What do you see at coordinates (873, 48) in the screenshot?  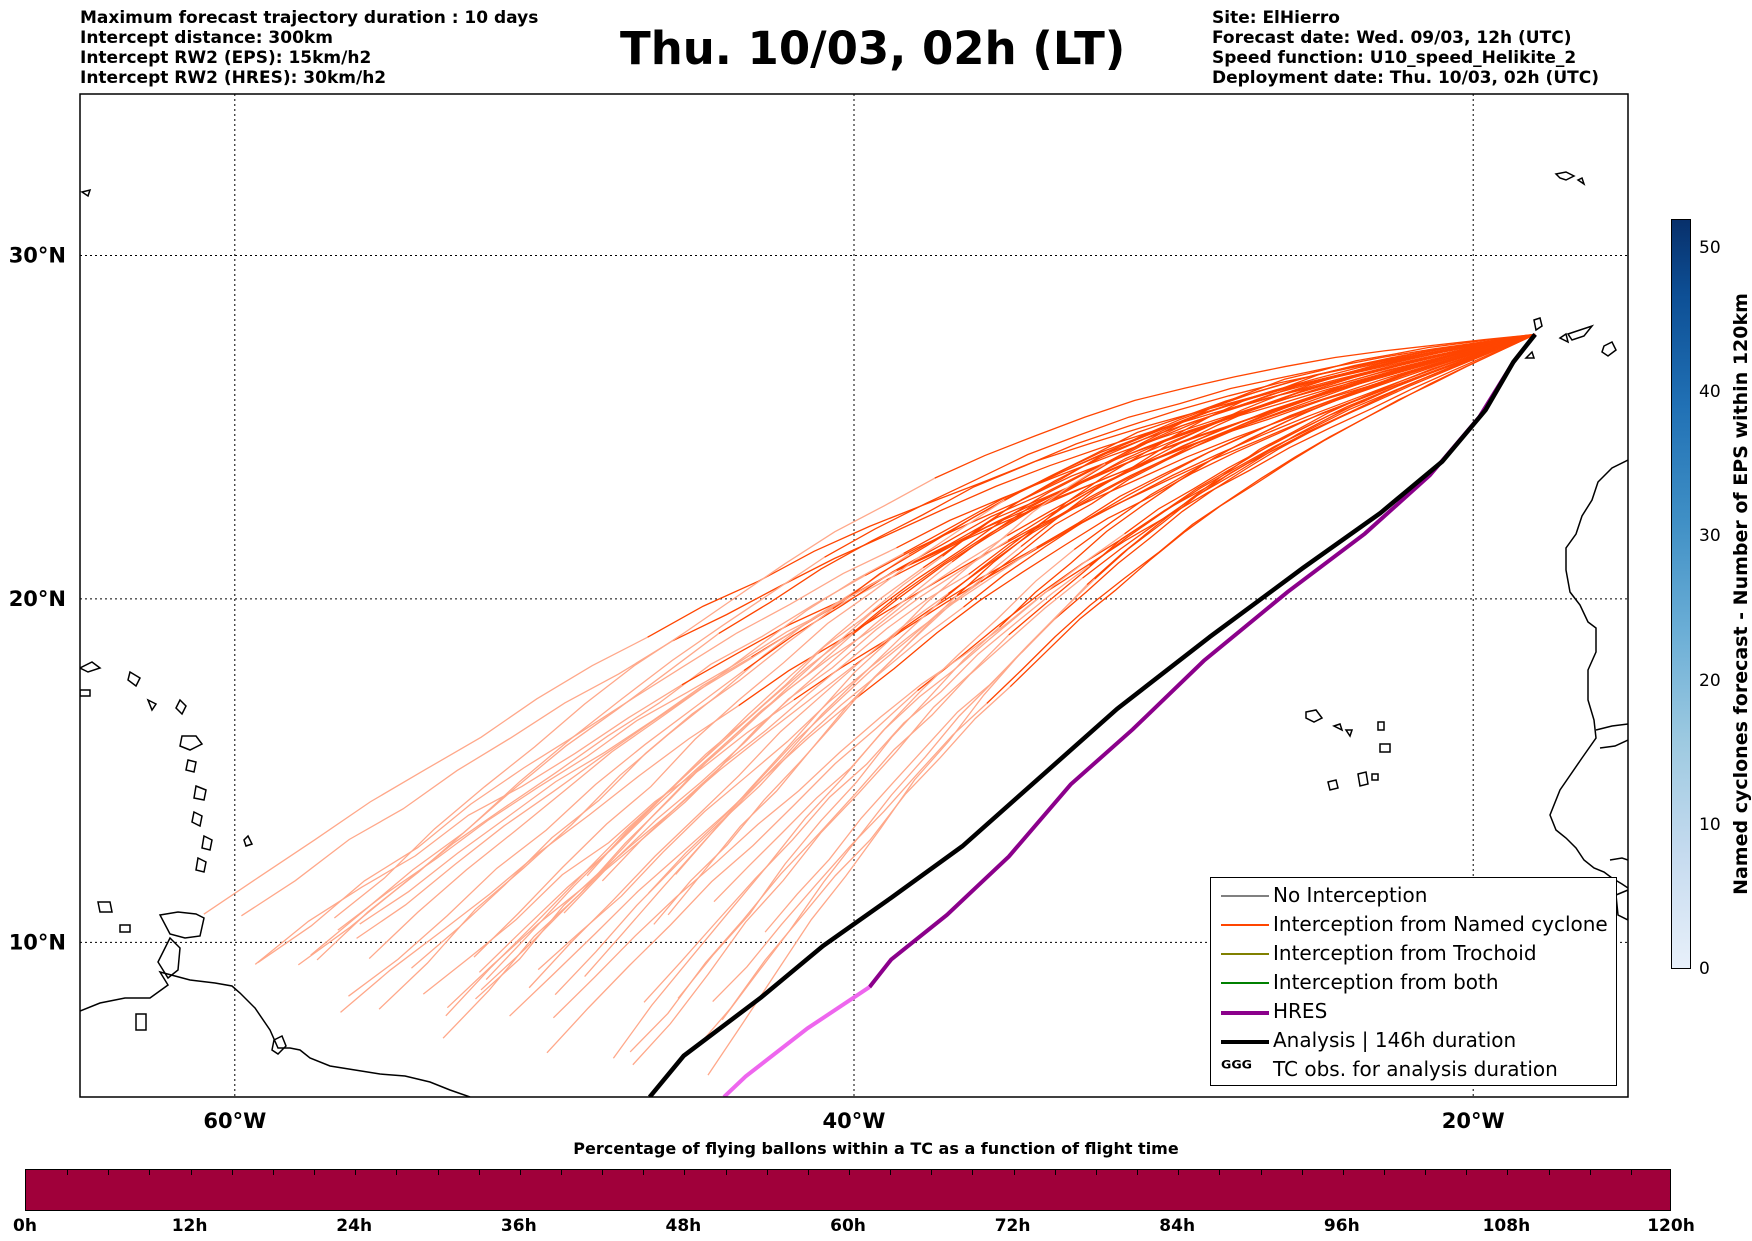 I see `page-title: Thu. 10/03, 02h (LT)` at bounding box center [873, 48].